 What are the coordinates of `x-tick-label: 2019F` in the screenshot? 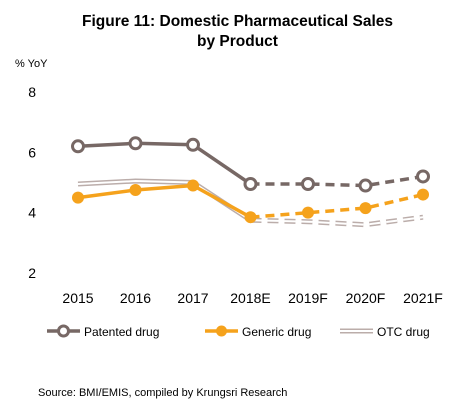 It's located at (308, 298).